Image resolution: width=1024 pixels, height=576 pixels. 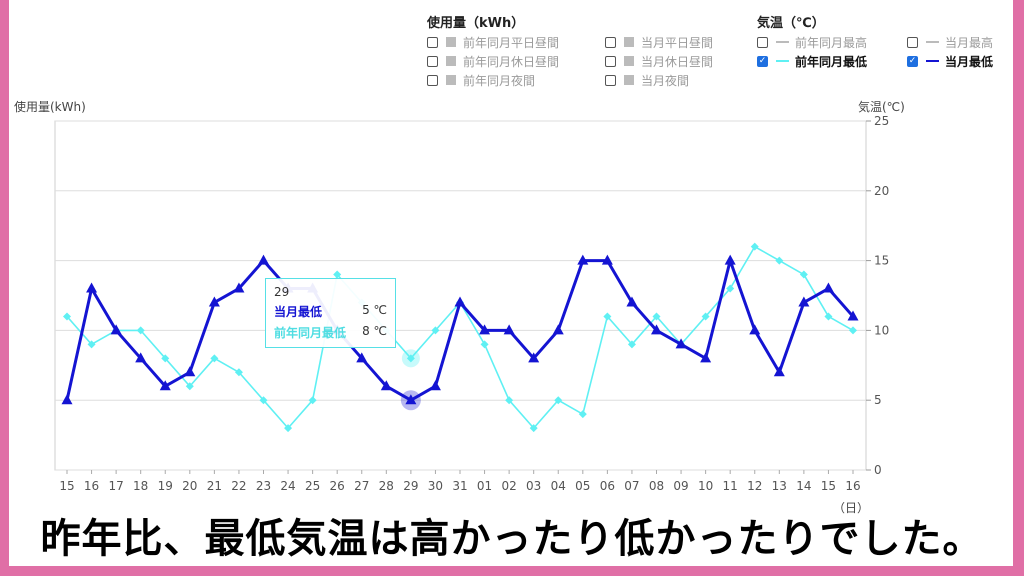 I want to click on legend-label: 当月平日昼間, so click(x=677, y=42).